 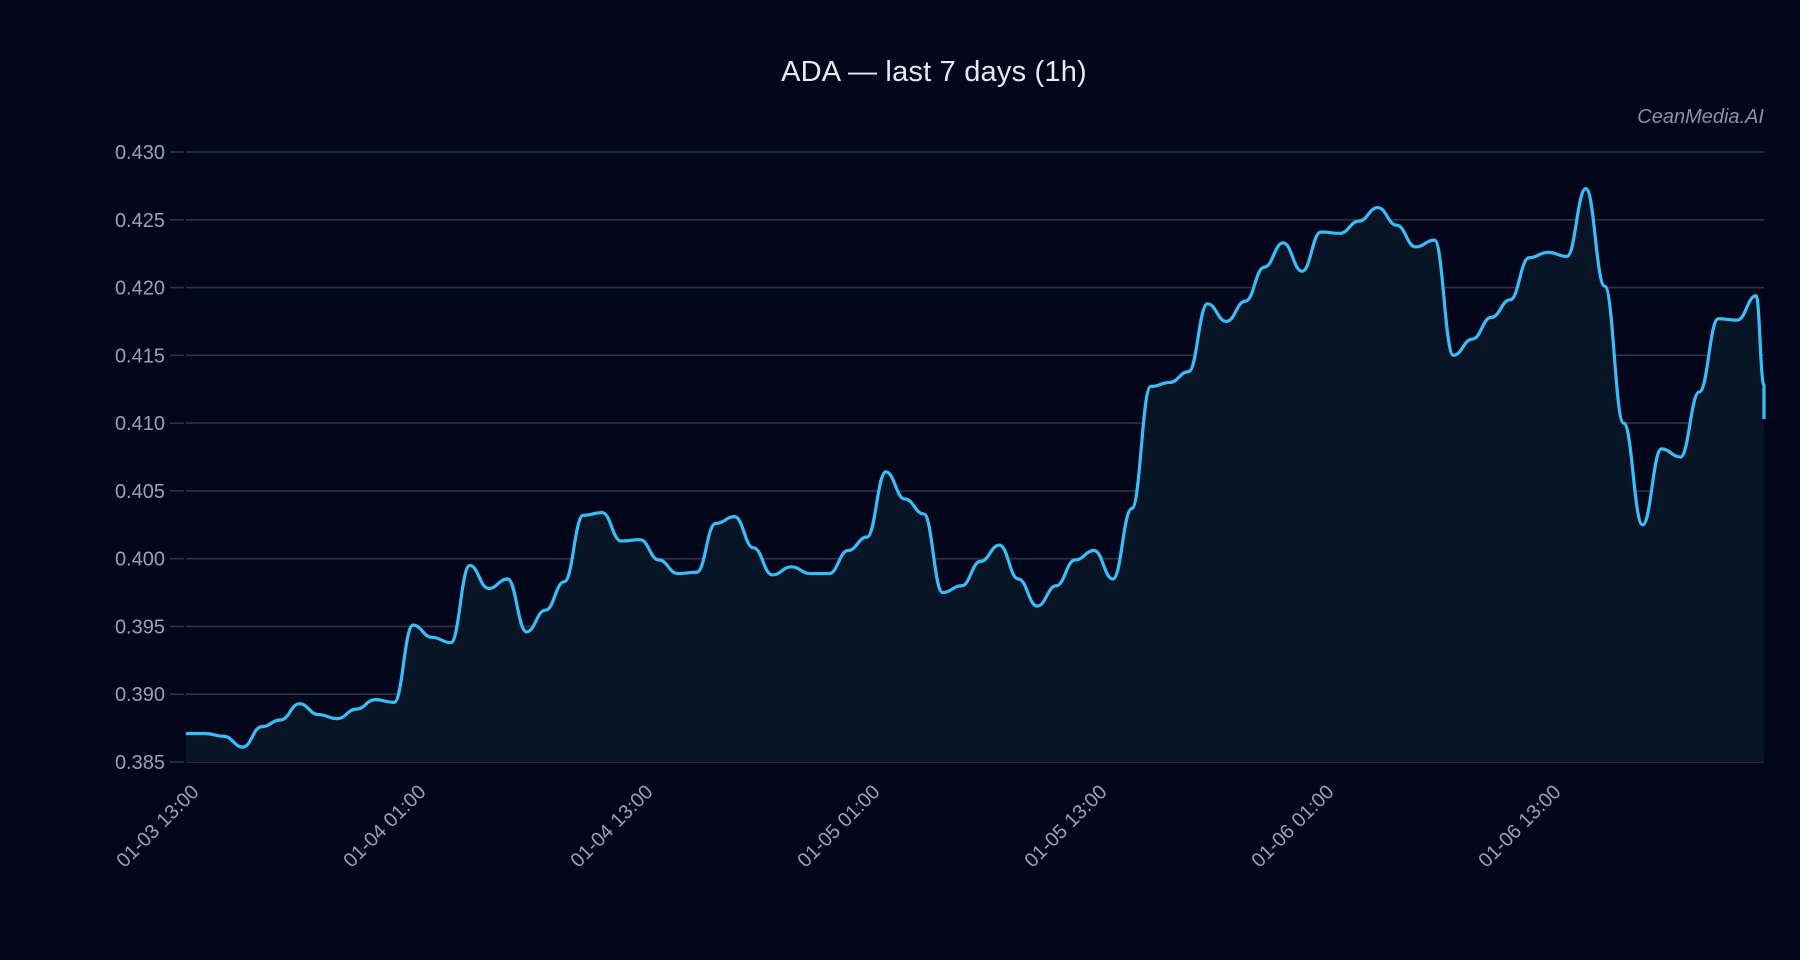 I want to click on y-tick-label: 0.410, so click(x=140, y=424).